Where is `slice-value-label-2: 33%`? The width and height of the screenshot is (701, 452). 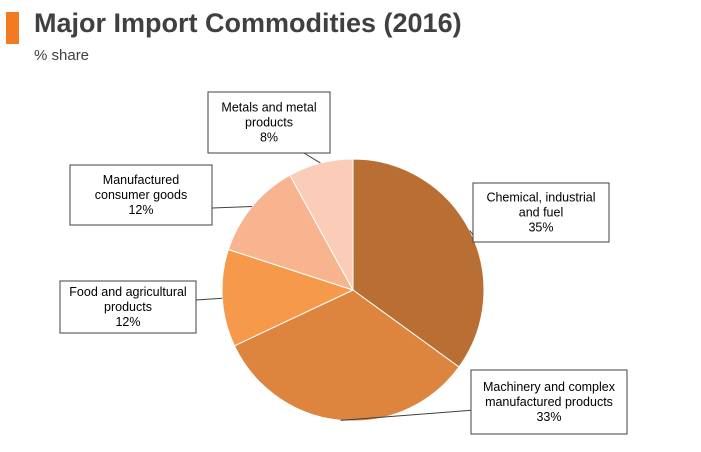 slice-value-label-2: 33% is located at coordinates (548, 417).